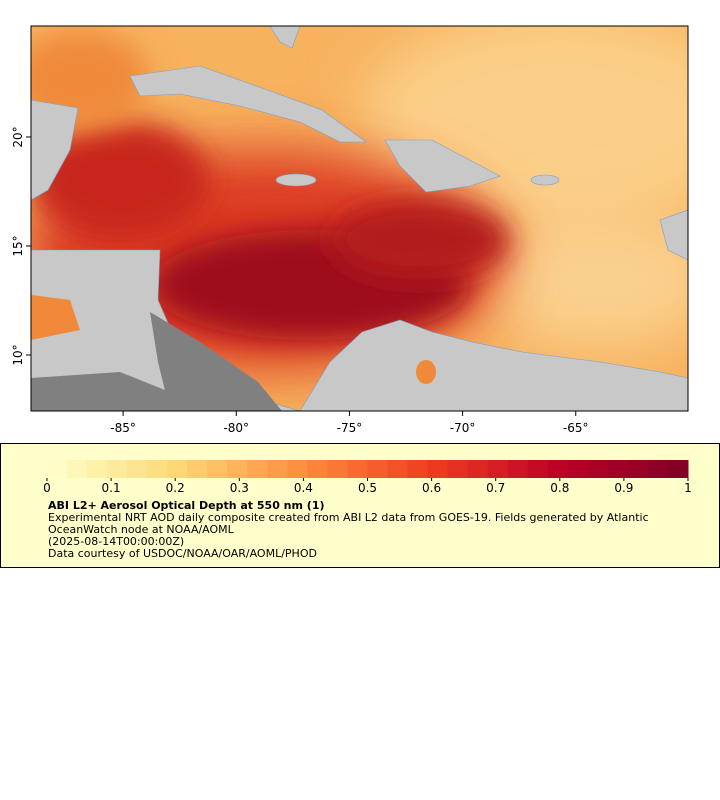 The image size is (720, 800). I want to click on x-tick-label: -65°, so click(576, 428).